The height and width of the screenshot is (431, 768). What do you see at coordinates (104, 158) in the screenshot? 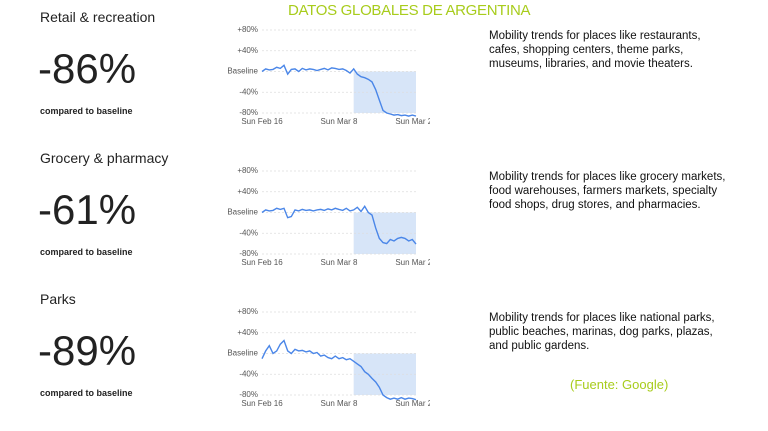
I see `metric-label: Grocery & pharmacy` at bounding box center [104, 158].